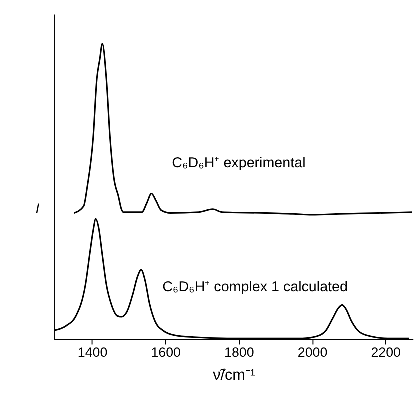 The image size is (416, 412). I want to click on text: C₆D₆H⁺ experimental, so click(239, 163).